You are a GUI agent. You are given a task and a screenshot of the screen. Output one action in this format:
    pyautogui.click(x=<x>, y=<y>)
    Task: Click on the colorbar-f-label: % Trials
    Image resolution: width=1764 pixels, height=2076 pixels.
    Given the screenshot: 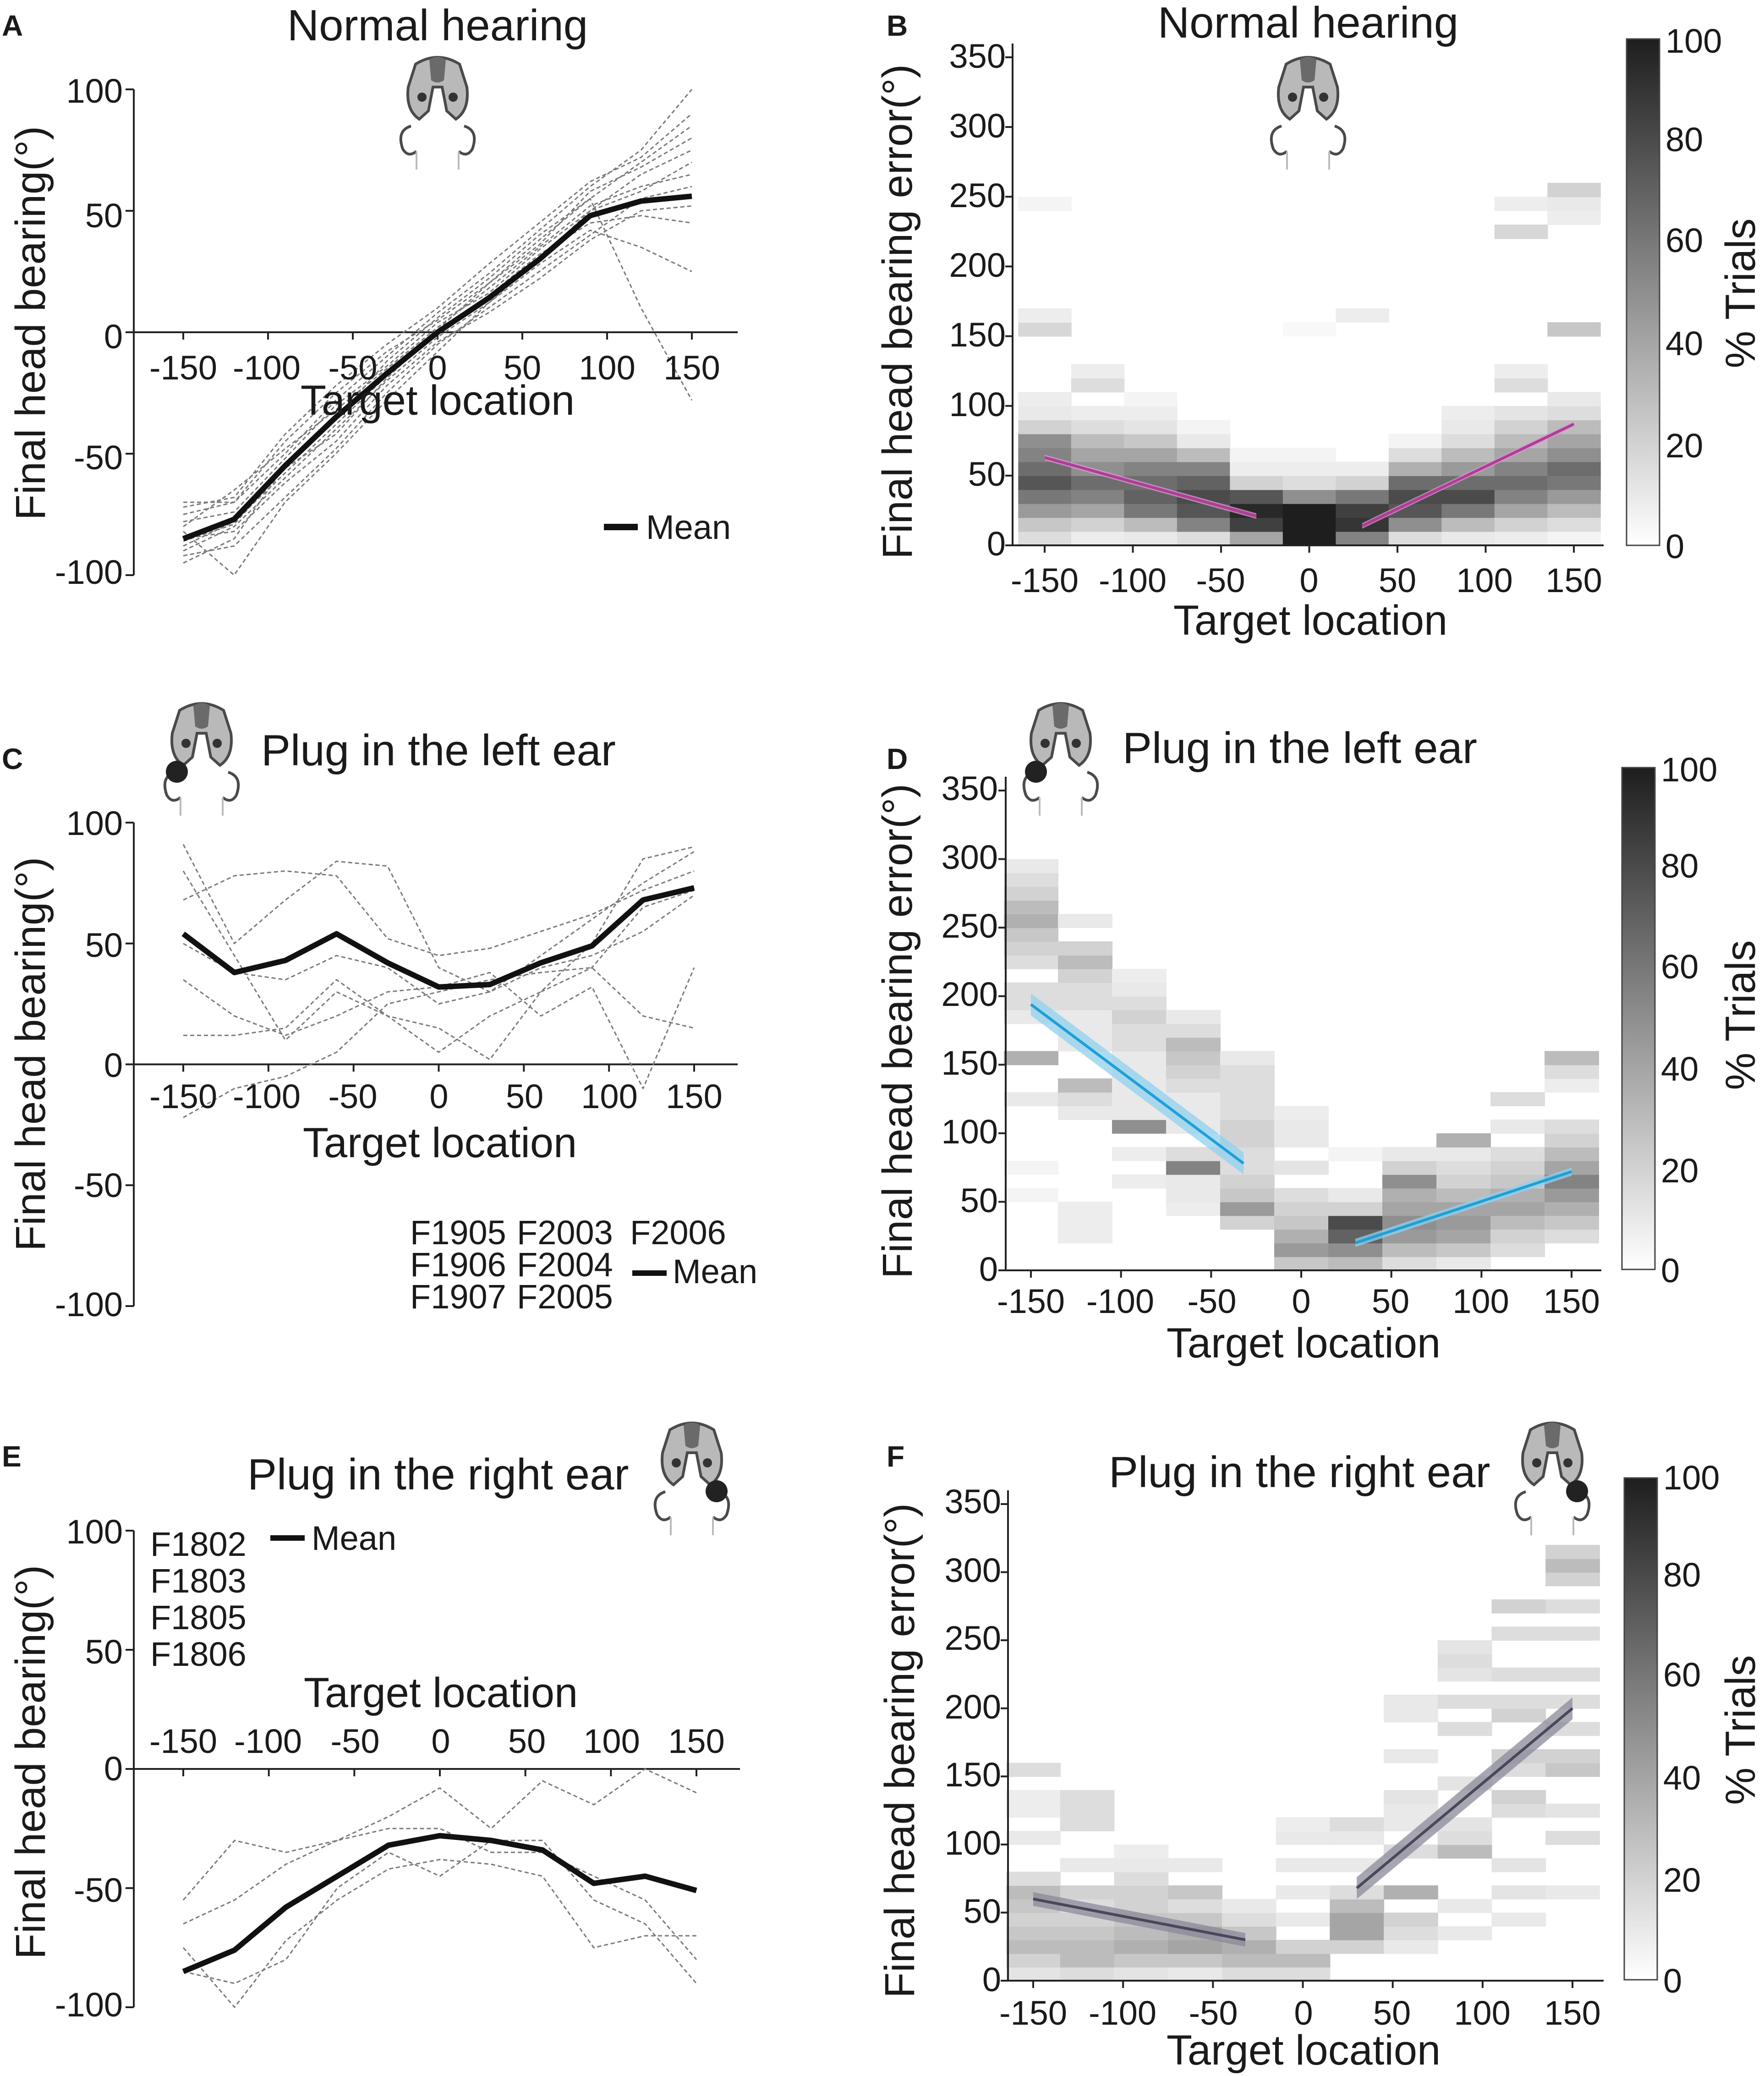 What is the action you would take?
    pyautogui.click(x=1740, y=1730)
    